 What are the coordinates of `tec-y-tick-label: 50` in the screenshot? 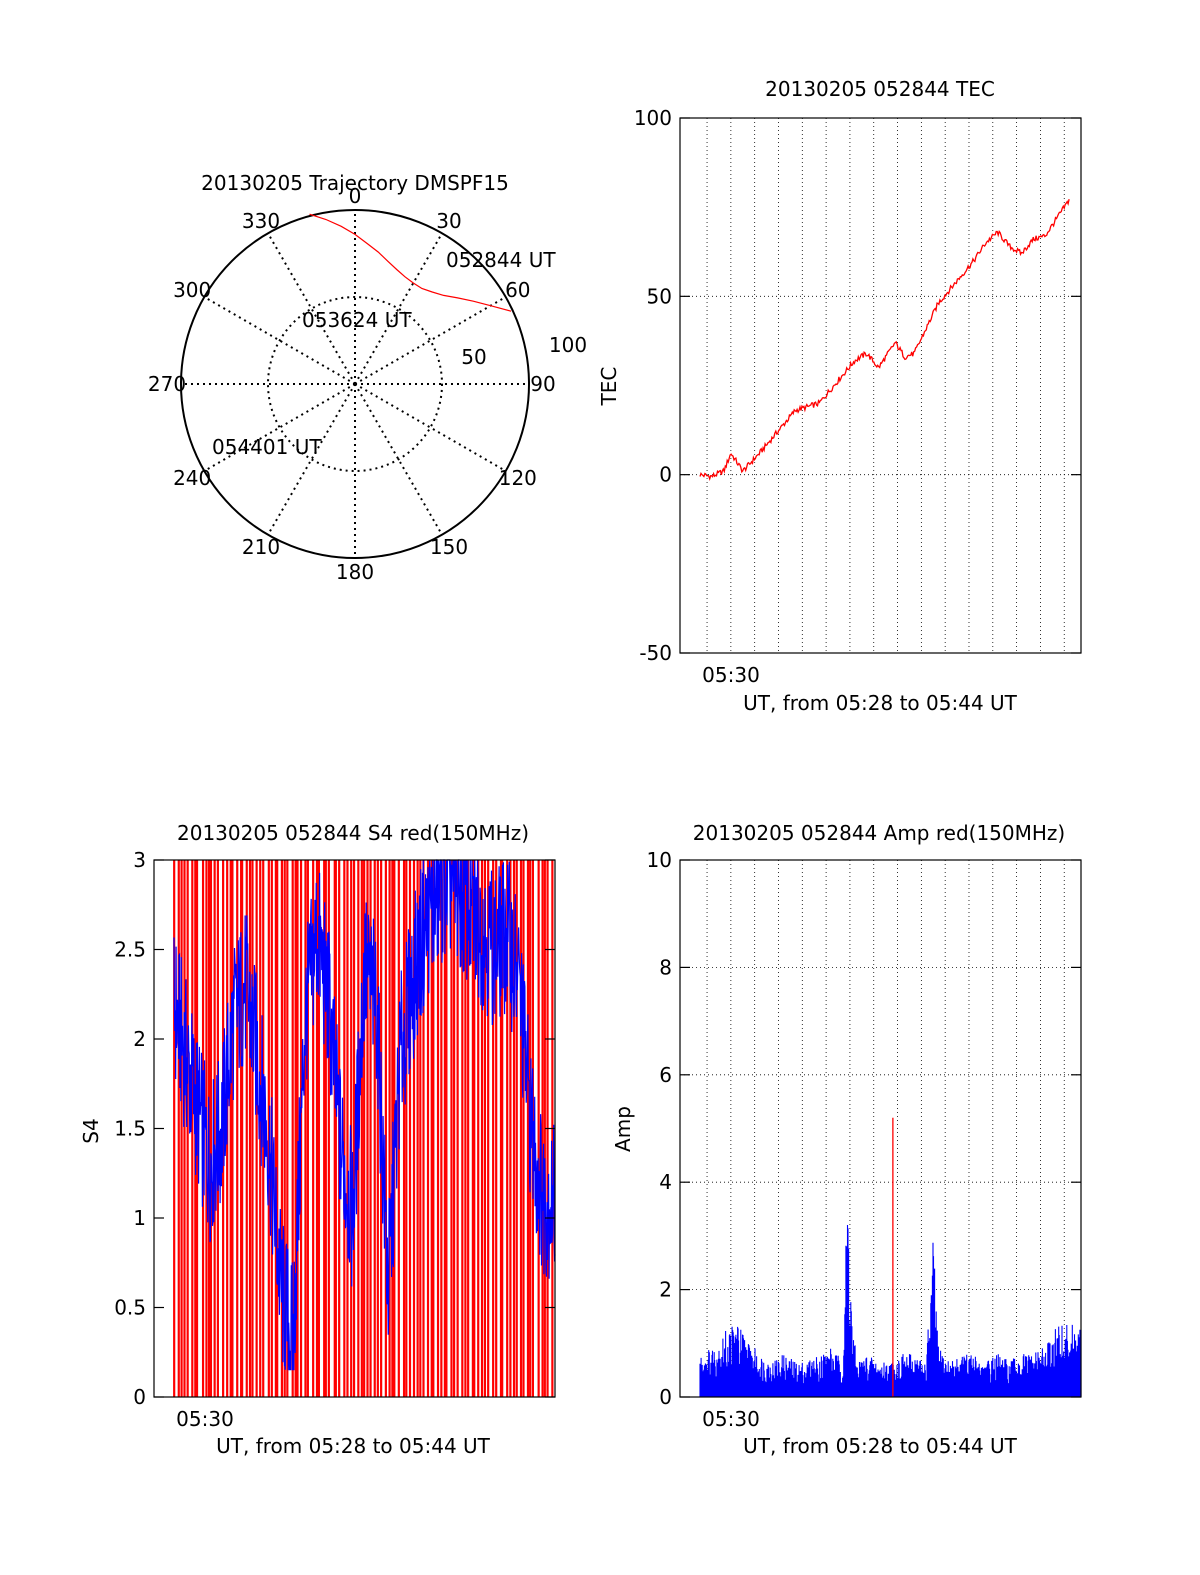 It's located at (659, 296).